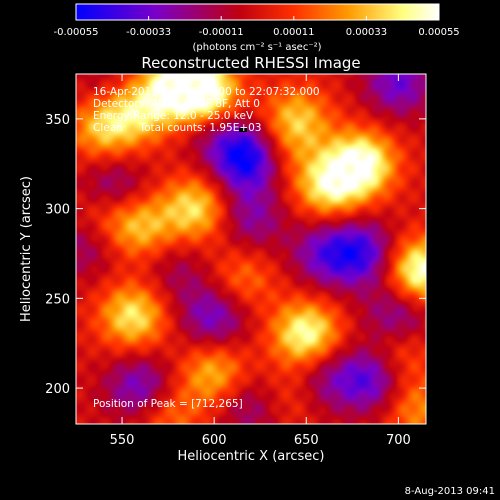 The image size is (500, 500). Describe the element at coordinates (148, 32) in the screenshot. I see `colorbar-tick-label: -0.00033` at that location.